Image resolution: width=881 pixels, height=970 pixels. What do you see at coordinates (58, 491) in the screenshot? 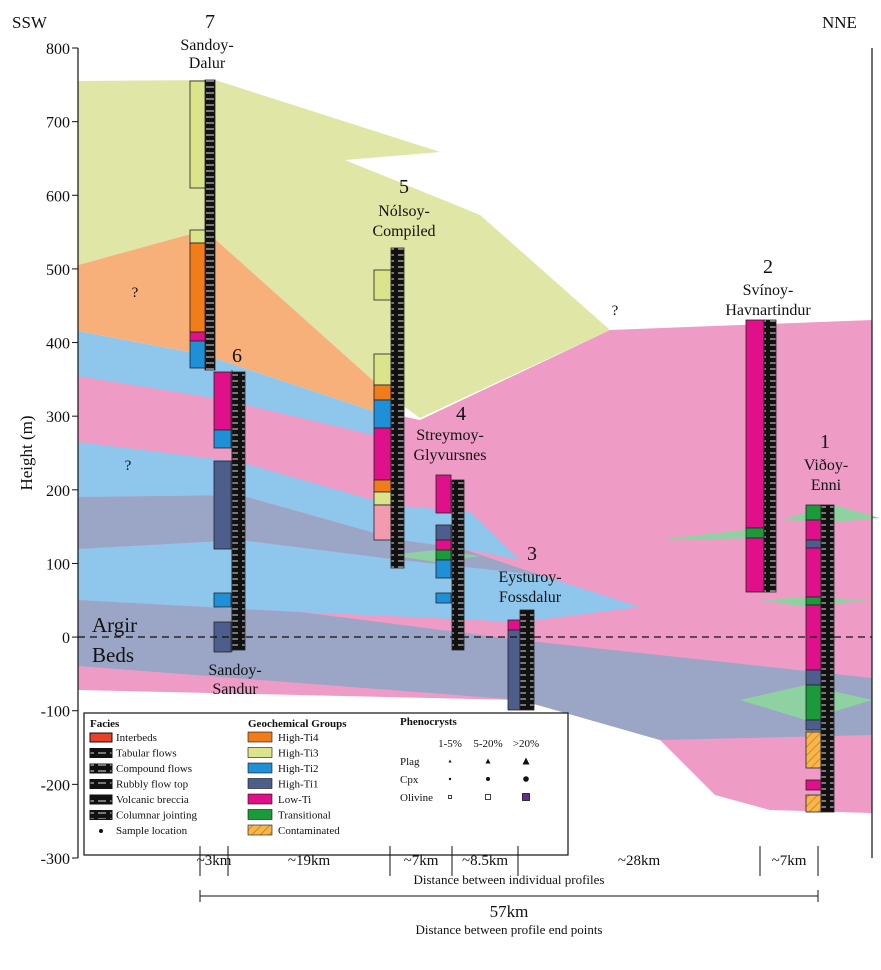
I see `y-tick-label: 200` at bounding box center [58, 491].